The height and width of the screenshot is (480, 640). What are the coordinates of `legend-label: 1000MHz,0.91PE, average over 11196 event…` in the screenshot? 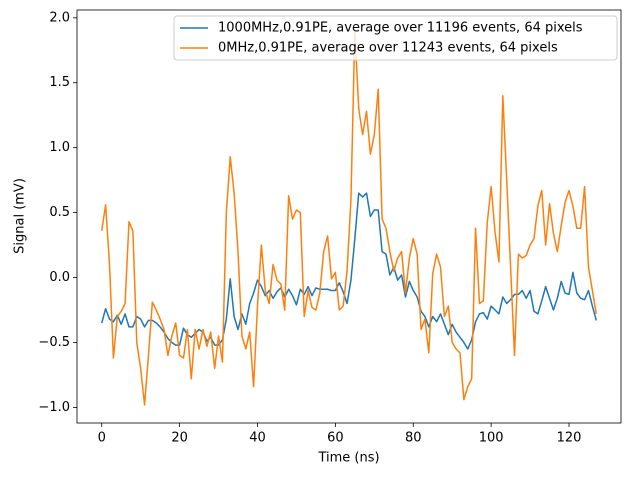 It's located at (400, 28).